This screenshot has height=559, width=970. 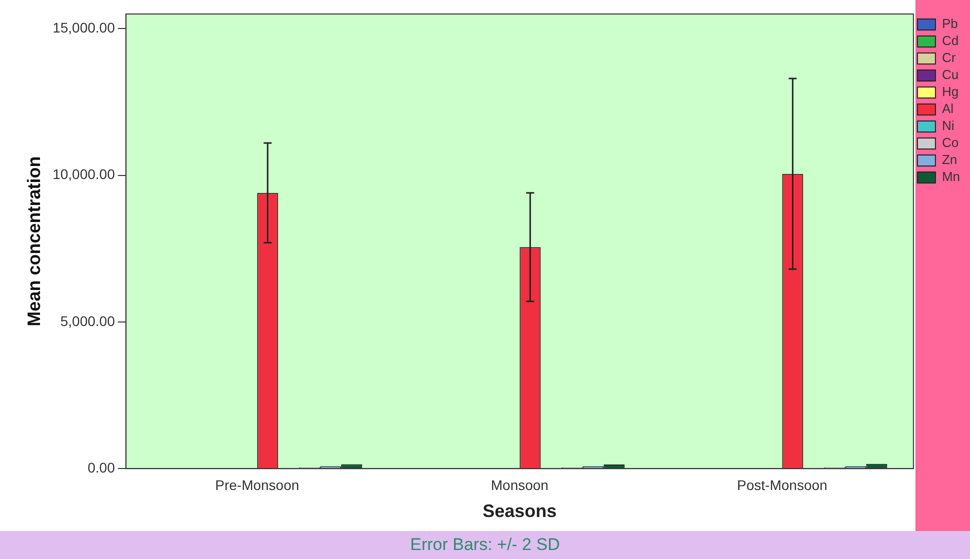 What do you see at coordinates (84, 28) in the screenshot?
I see `y-tick-label: 15,000.00` at bounding box center [84, 28].